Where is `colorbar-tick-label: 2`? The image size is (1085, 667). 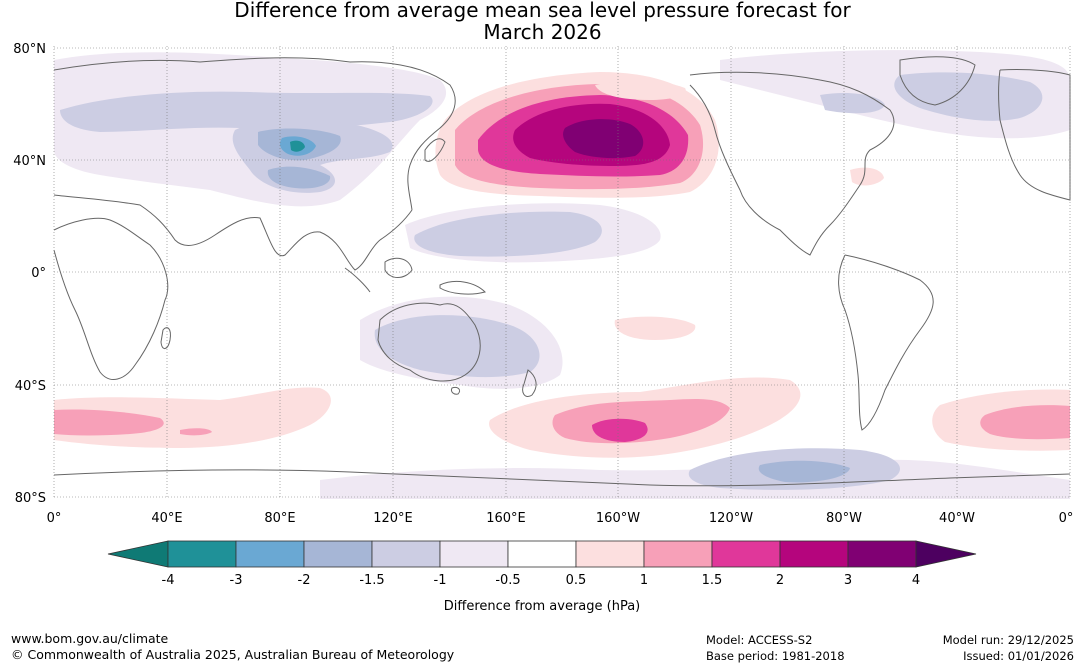
colorbar-tick-label: 2 is located at coordinates (780, 580).